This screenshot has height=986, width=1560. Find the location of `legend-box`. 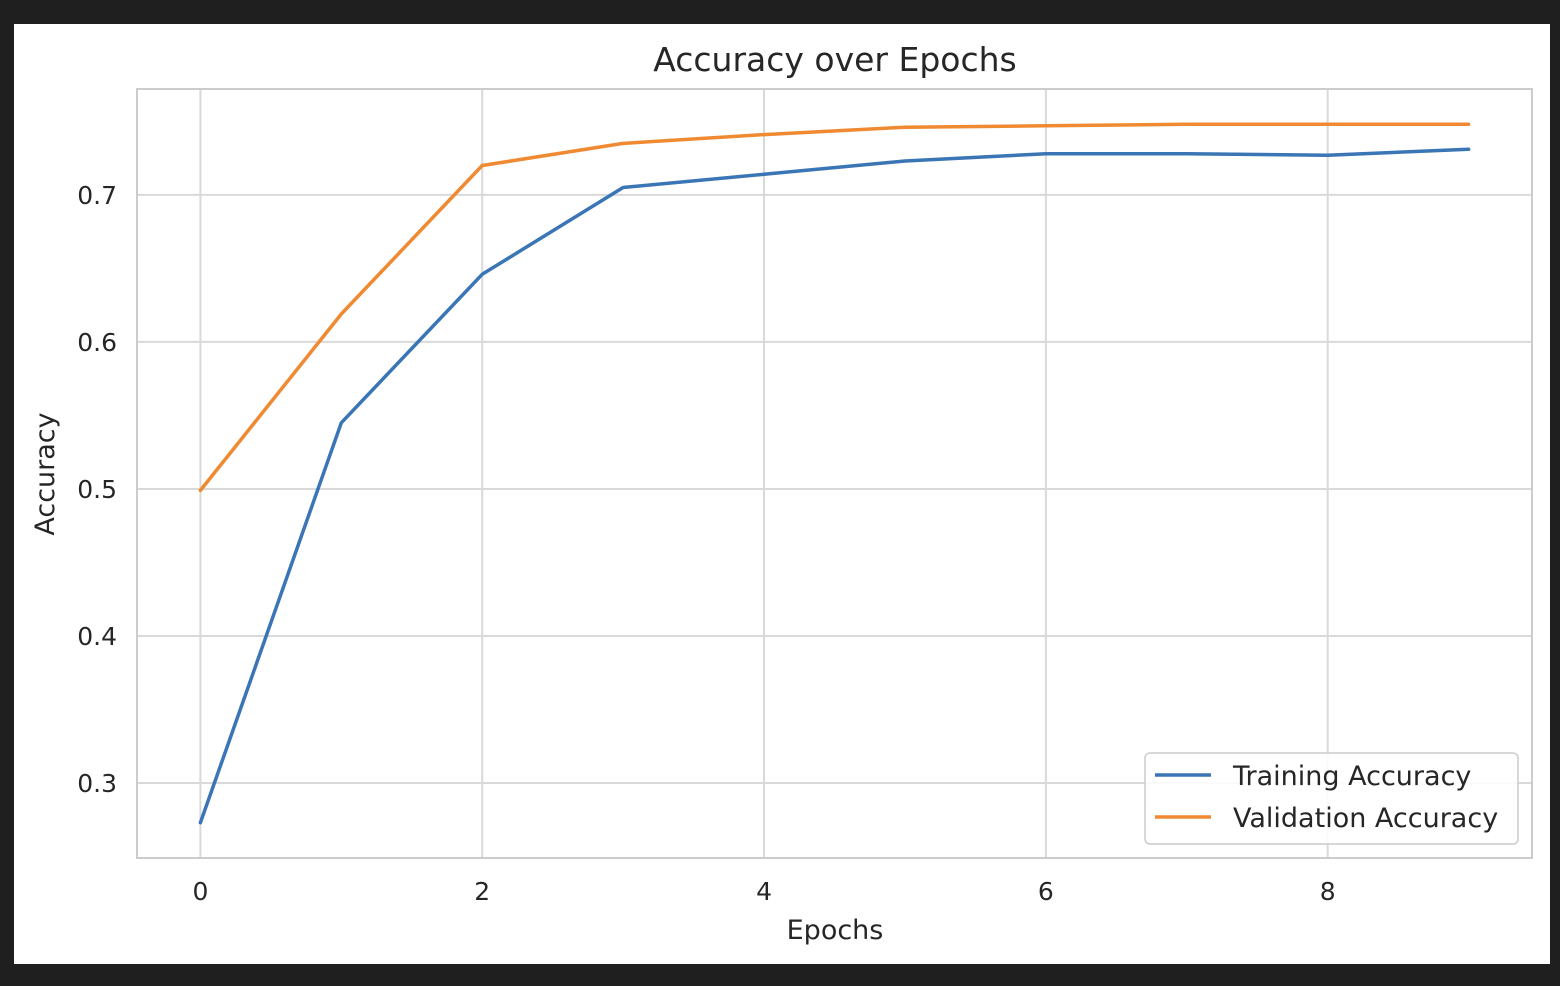

legend-box is located at coordinates (1331, 798).